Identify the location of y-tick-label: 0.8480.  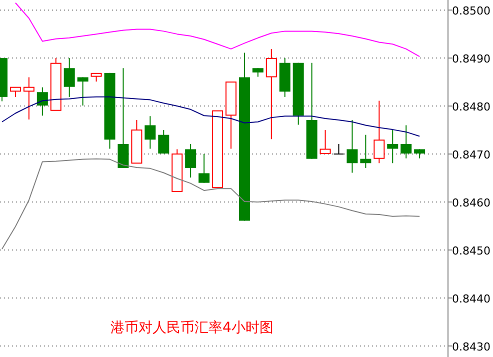
(471, 107).